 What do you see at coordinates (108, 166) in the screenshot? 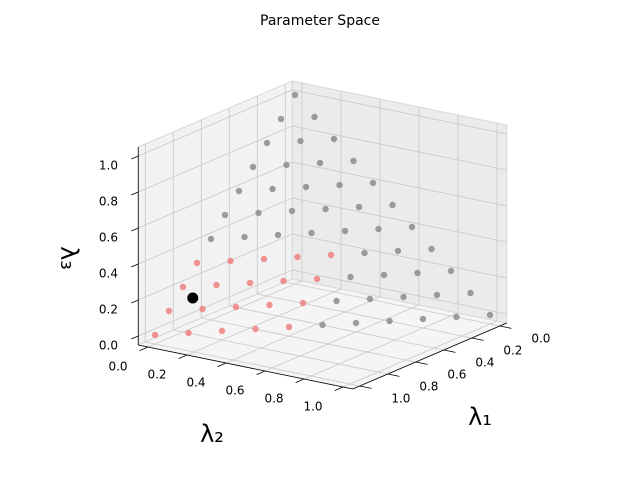
I see `z-tick-label: 1.0` at bounding box center [108, 166].